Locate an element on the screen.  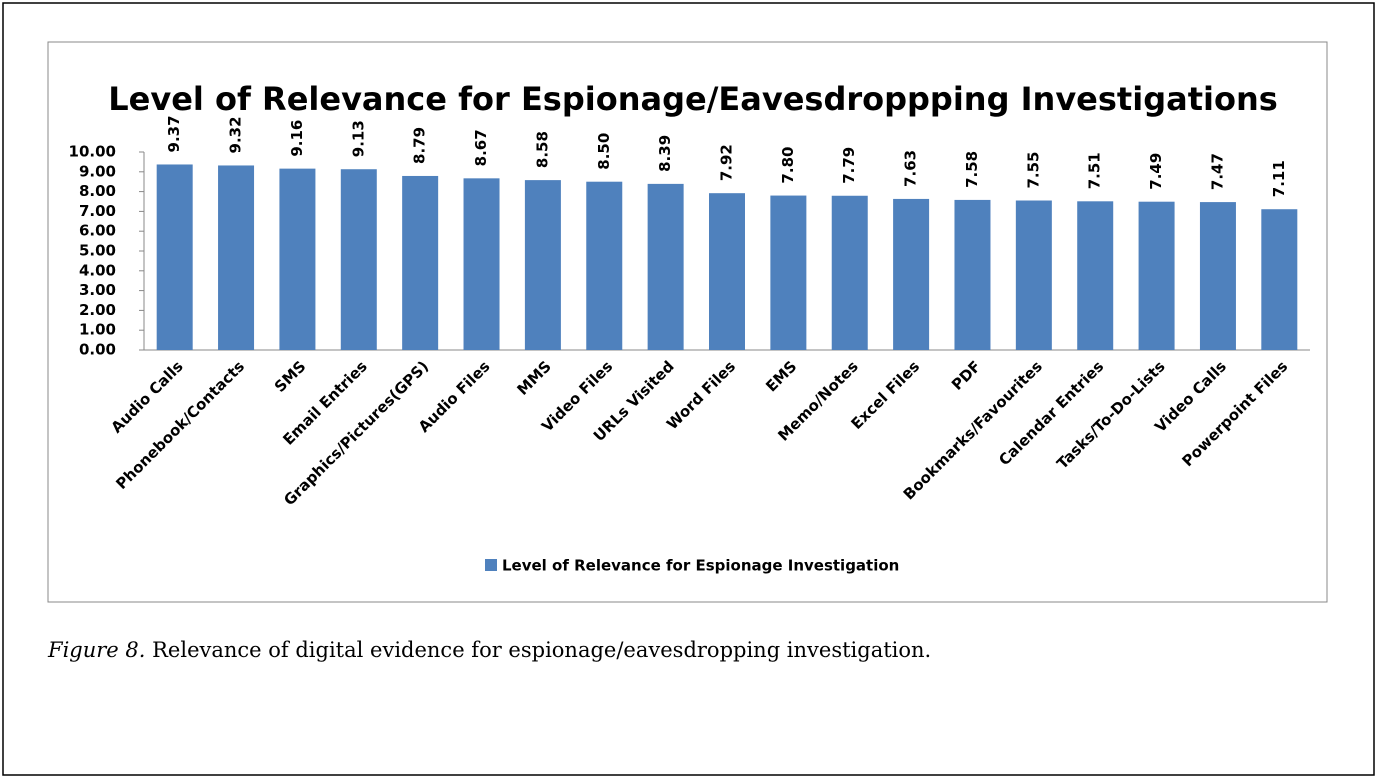
y-tick-label: 1.00 is located at coordinates (97, 330).